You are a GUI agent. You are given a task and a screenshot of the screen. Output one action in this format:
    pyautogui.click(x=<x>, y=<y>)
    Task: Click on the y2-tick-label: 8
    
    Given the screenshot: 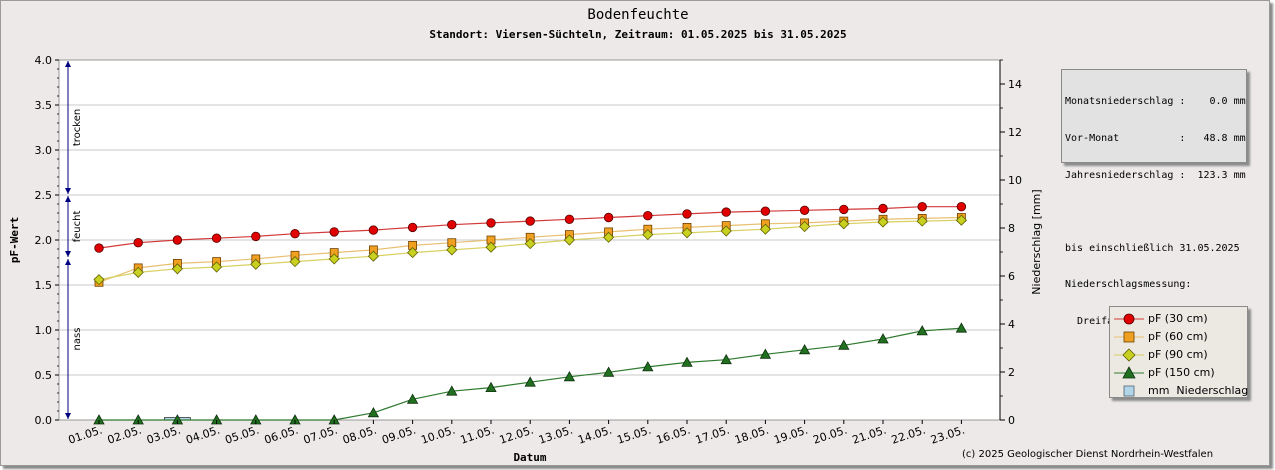 What is the action you would take?
    pyautogui.click(x=1011, y=228)
    